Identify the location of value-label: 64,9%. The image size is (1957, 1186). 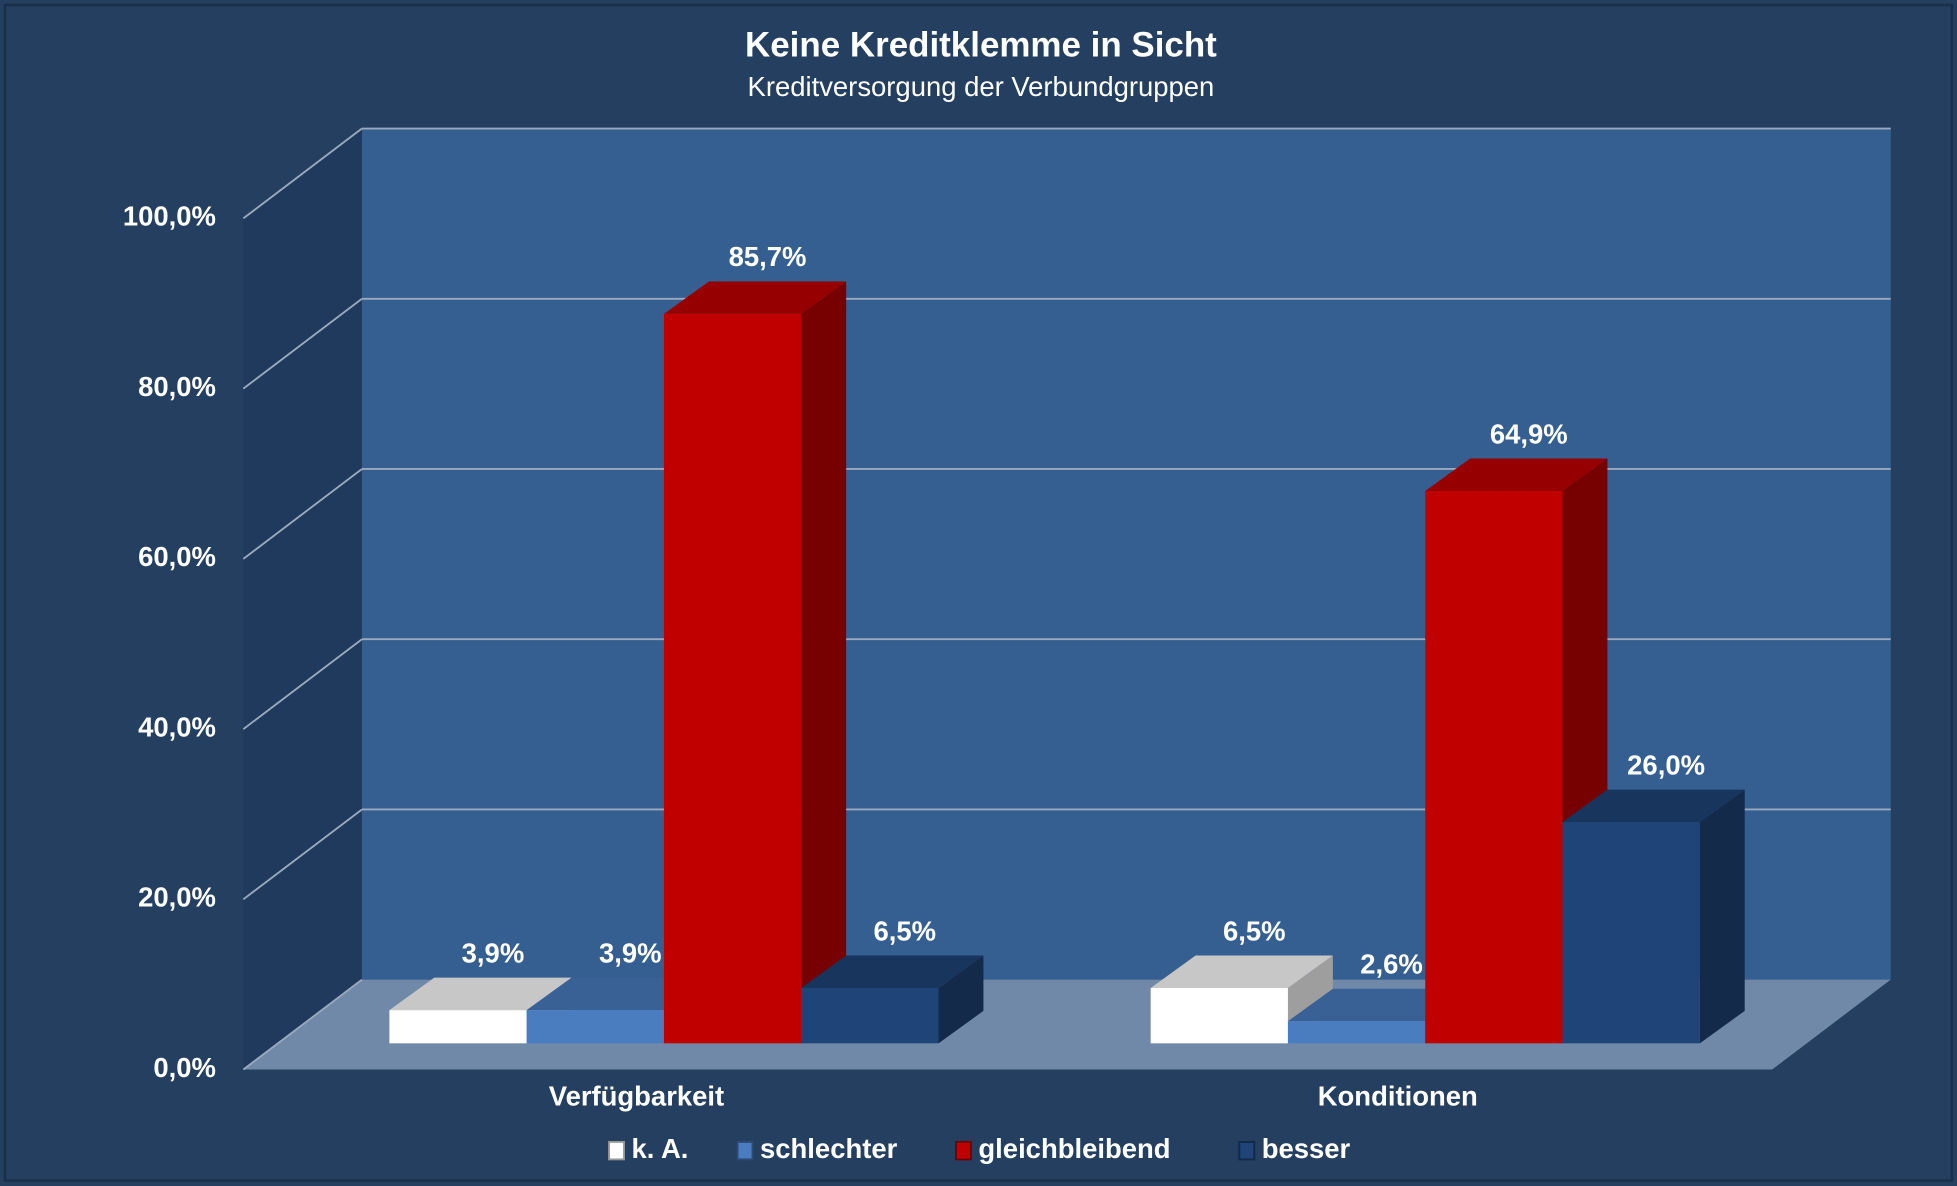
(1529, 433).